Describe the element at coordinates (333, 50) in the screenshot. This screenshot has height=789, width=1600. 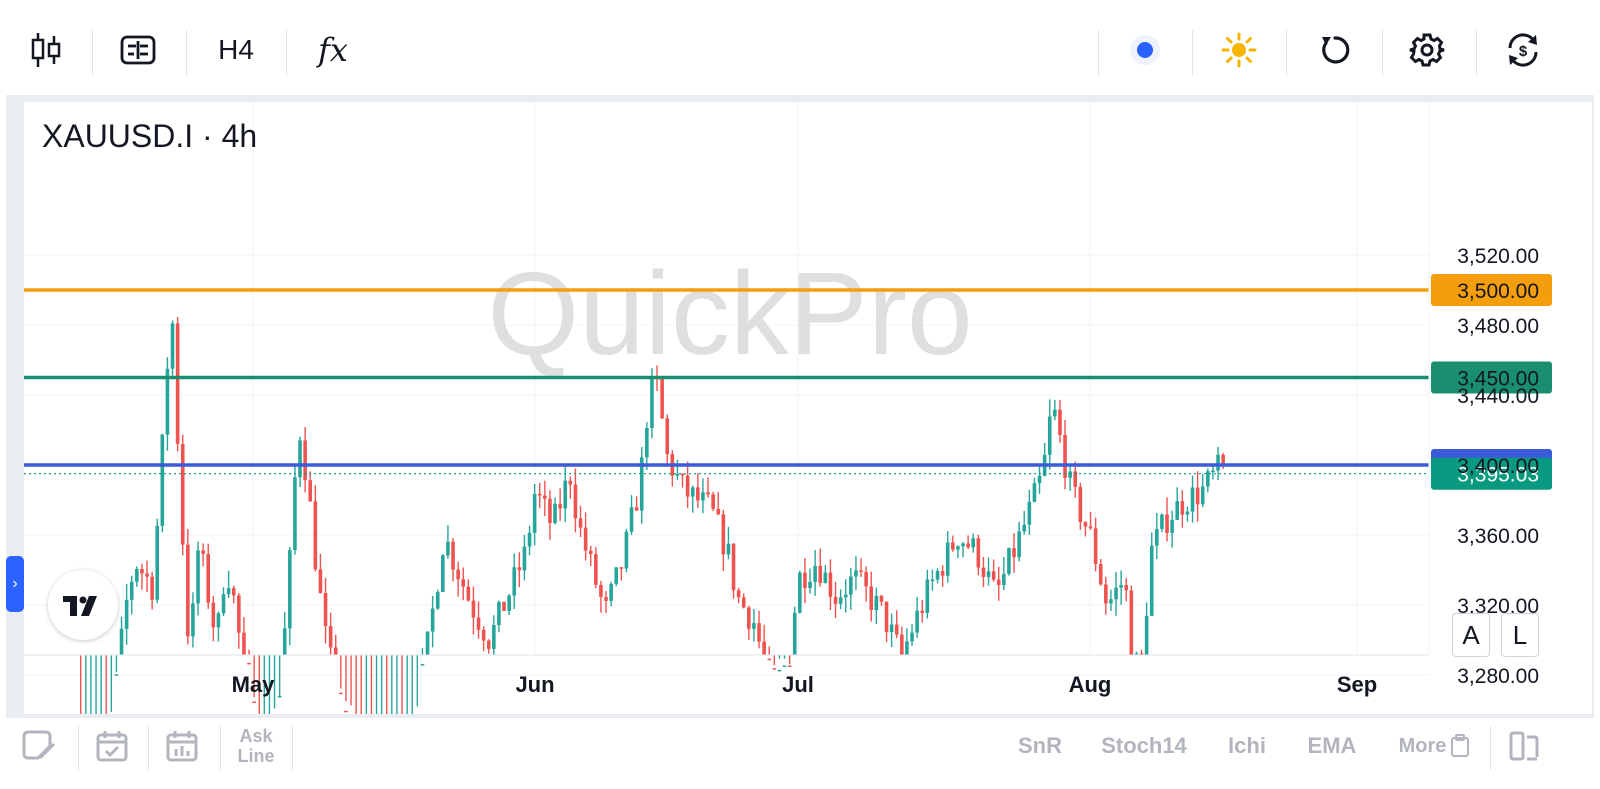
I see `fx-icon: fx` at that location.